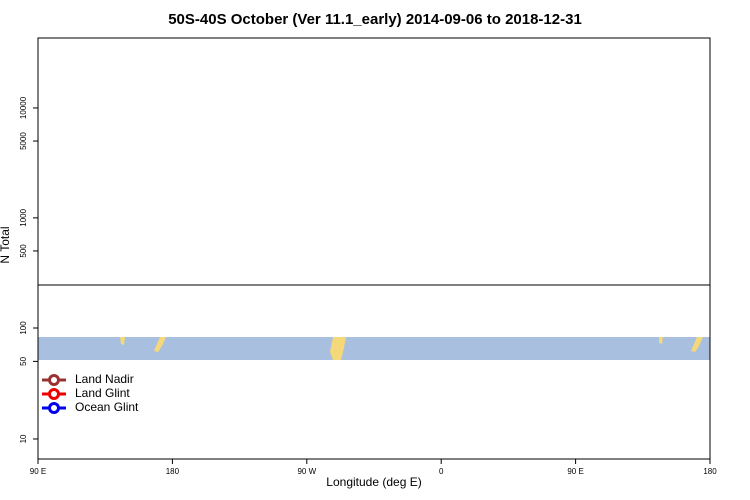 The height and width of the screenshot is (500, 750). What do you see at coordinates (107, 407) in the screenshot?
I see `legend-label: Ocean Glint` at bounding box center [107, 407].